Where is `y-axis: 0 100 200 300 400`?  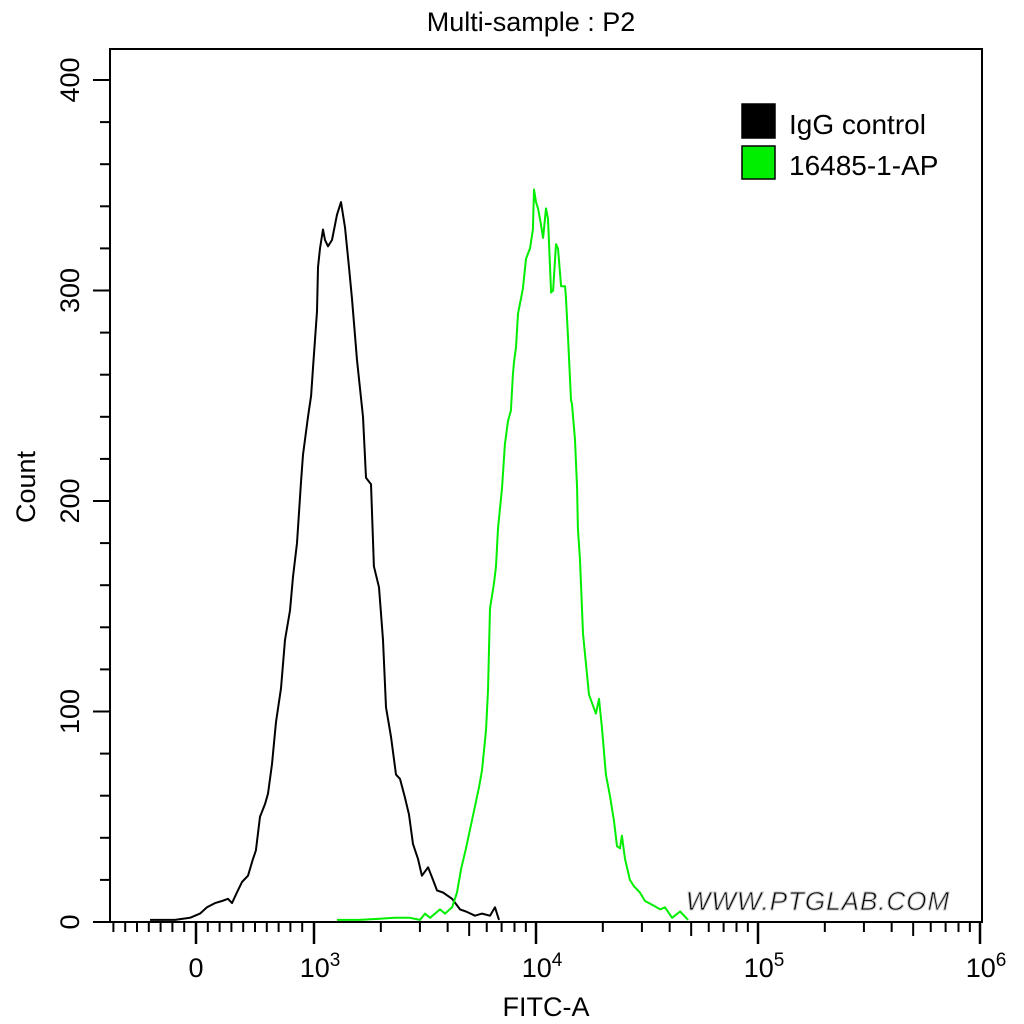 y-axis: 0 100 200 300 400 is located at coordinates (82, 493).